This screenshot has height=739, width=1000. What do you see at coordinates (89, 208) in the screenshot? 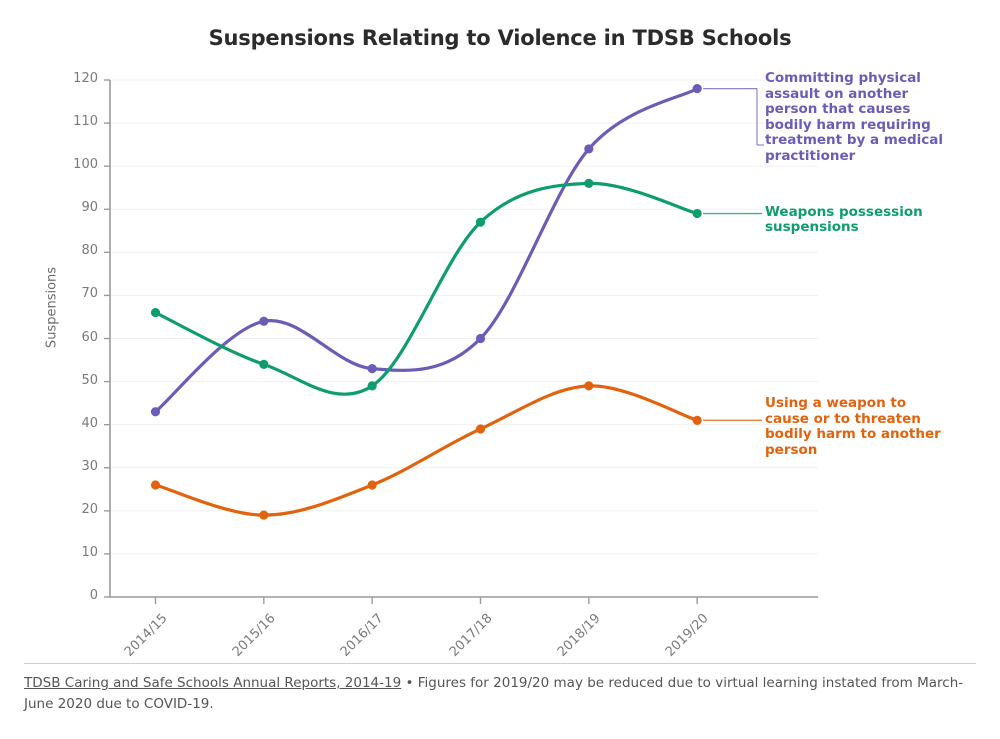
I see `y-tick-90: 90` at bounding box center [89, 208].